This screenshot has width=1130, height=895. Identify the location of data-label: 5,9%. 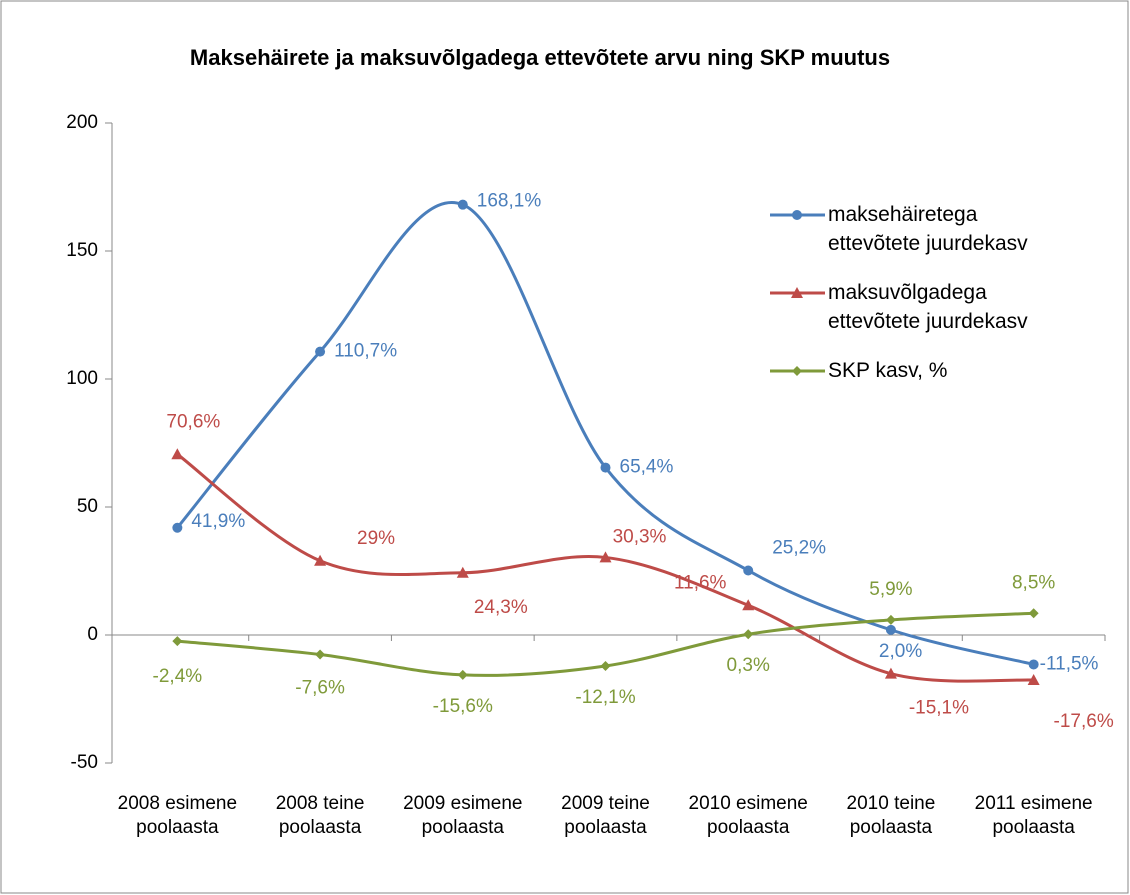
(890, 589).